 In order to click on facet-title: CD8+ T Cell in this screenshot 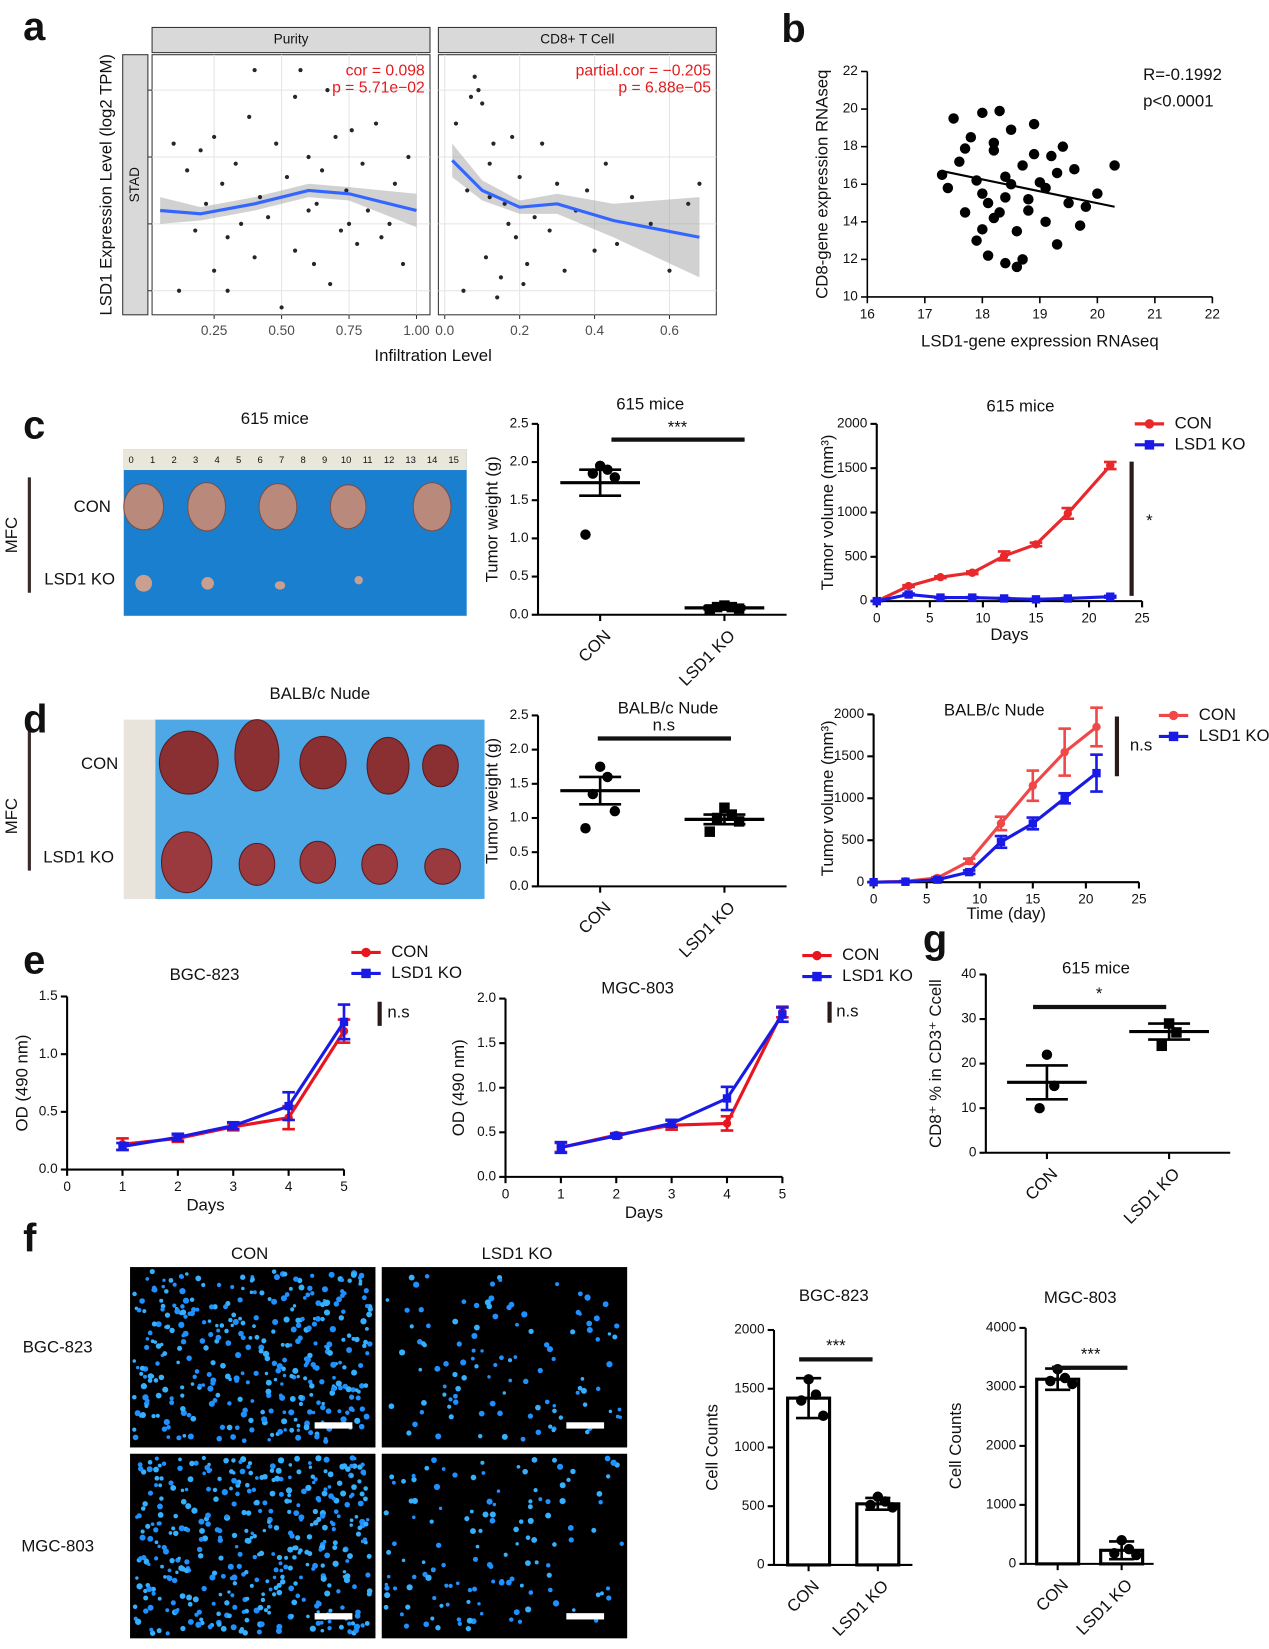, I will do `click(577, 39)`.